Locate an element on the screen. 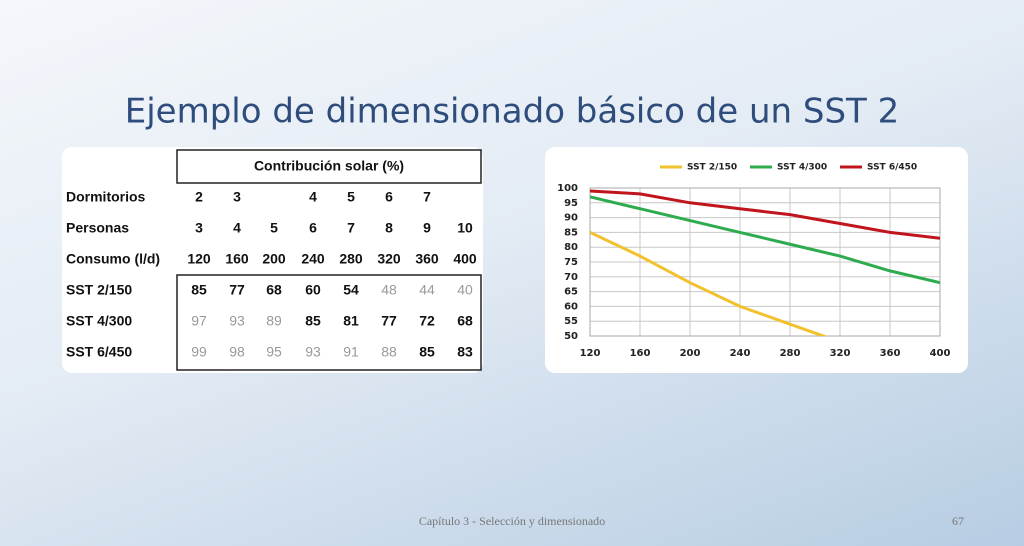 This screenshot has height=546, width=1024. x-tick-label: 400 is located at coordinates (940, 353).